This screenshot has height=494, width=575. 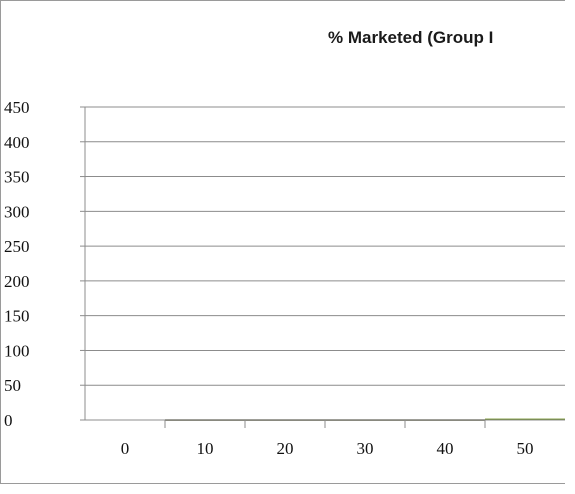 I want to click on y-tick-label: 0, so click(x=8, y=420).